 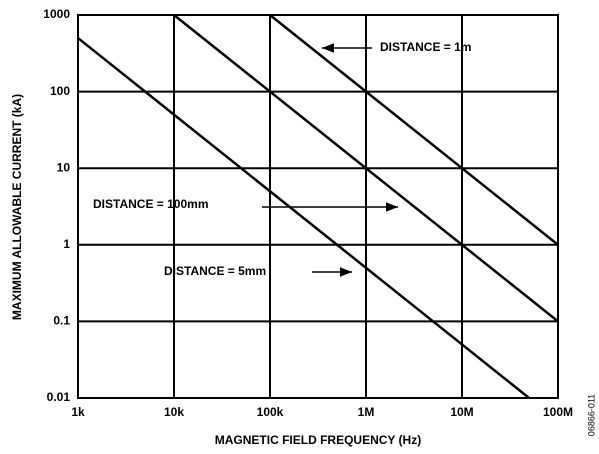 What do you see at coordinates (17, 207) in the screenshot?
I see `y-axis-label: MAXIMUM ALLOWABLE CURRENT (kA)` at bounding box center [17, 207].